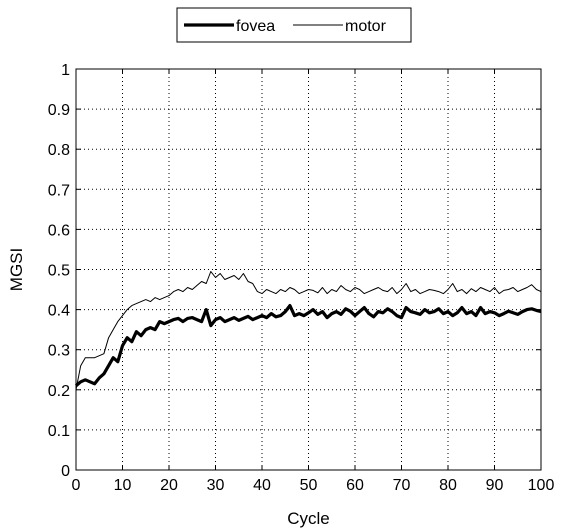 The width and height of the screenshot is (568, 529). What do you see at coordinates (216, 485) in the screenshot?
I see `x-tick-label: 30` at bounding box center [216, 485].